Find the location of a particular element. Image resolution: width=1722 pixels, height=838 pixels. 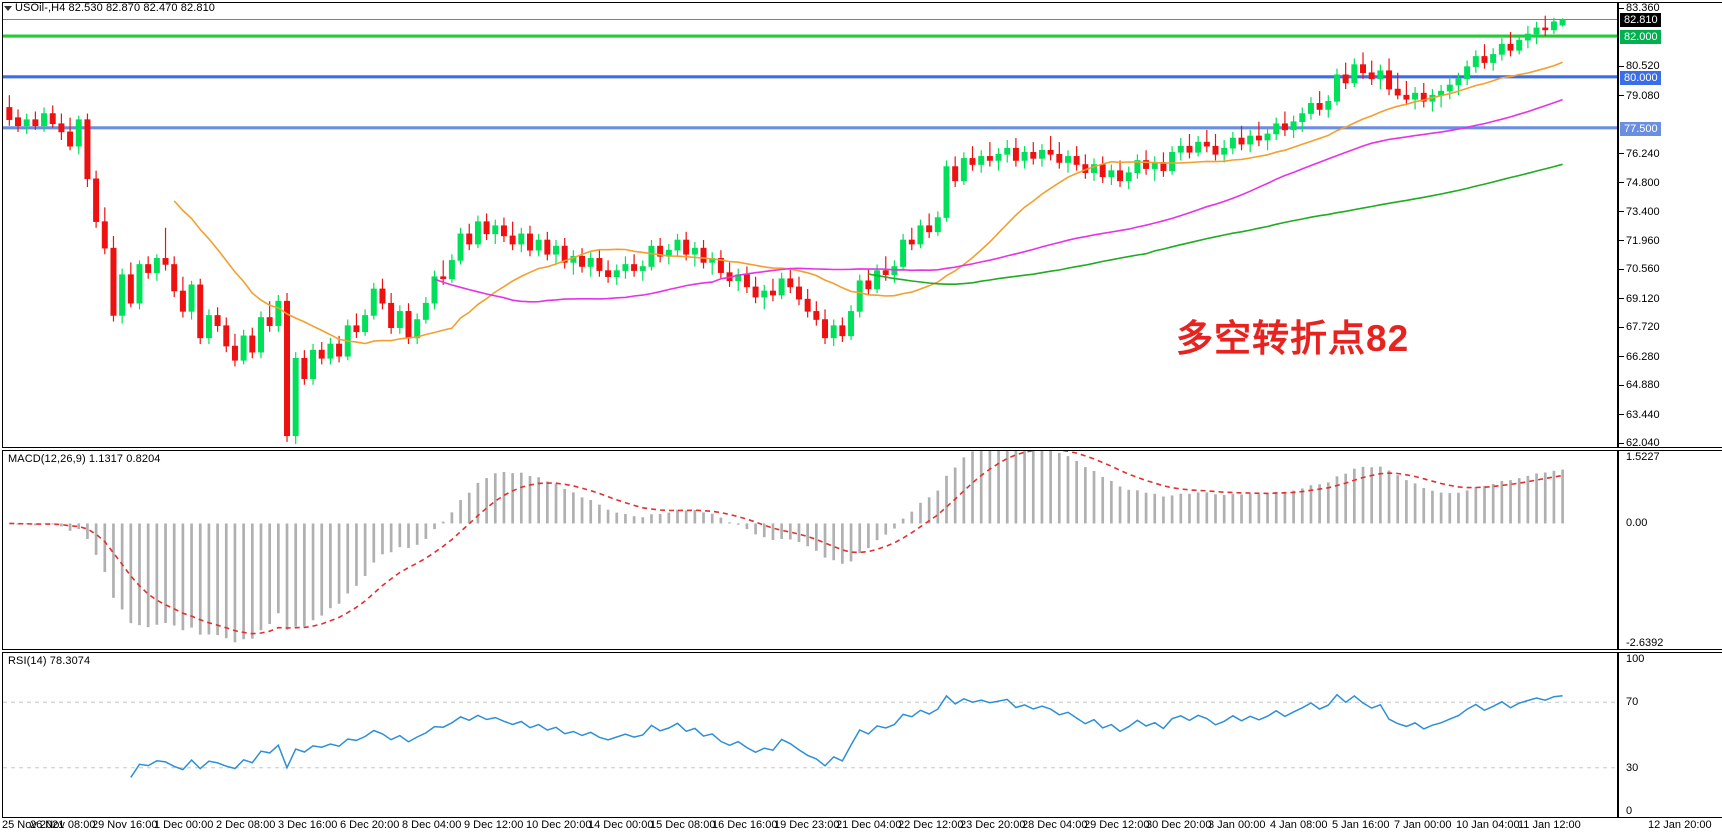

time-axis-label: 22 Dec 12:00 is located at coordinates (931, 825).